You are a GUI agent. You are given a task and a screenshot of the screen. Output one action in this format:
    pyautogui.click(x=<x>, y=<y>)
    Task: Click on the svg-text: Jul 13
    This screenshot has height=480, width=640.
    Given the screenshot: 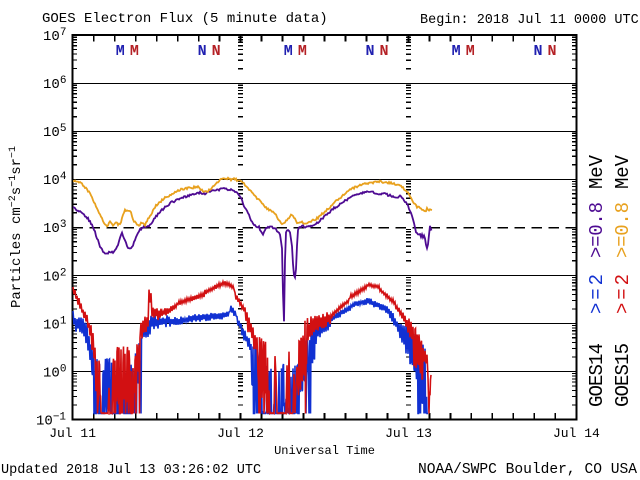 What is the action you would take?
    pyautogui.click(x=408, y=433)
    